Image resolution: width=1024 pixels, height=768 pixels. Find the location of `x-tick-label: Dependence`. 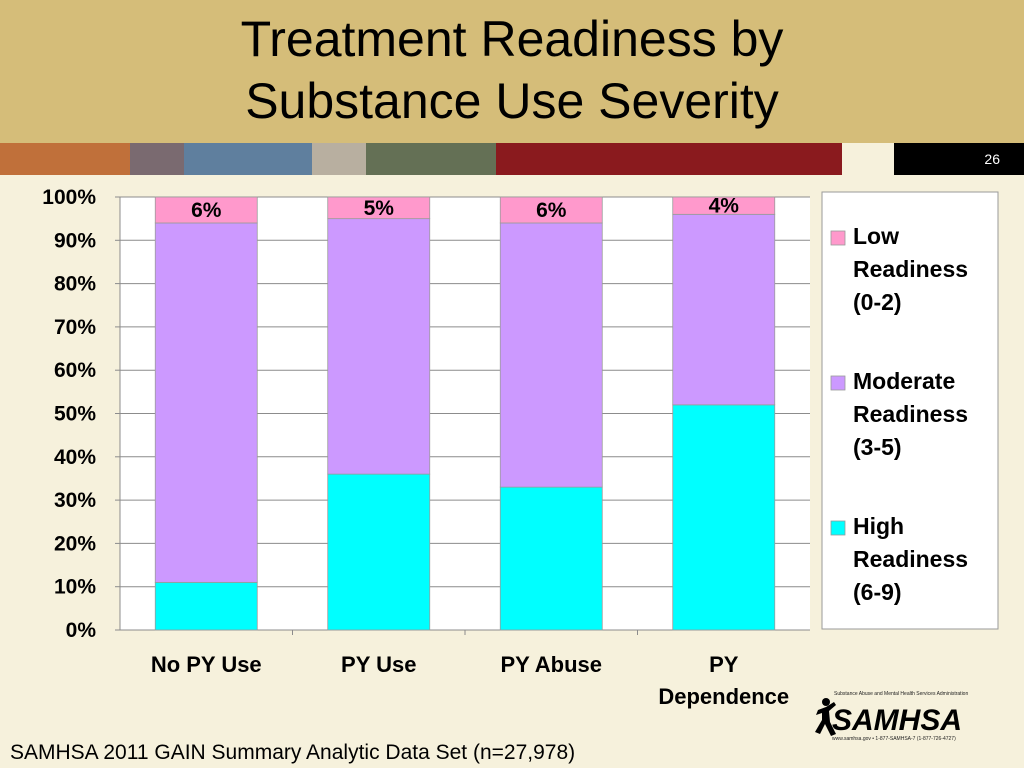

x-tick-label: Dependence is located at coordinates (723, 696).